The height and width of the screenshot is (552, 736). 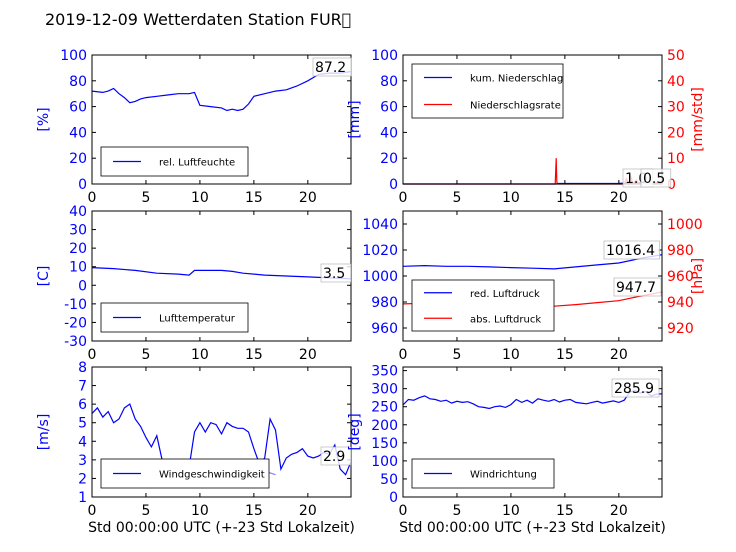 What do you see at coordinates (44, 432) in the screenshot?
I see `windspeed-y-axis-label: [m/s]` at bounding box center [44, 432].